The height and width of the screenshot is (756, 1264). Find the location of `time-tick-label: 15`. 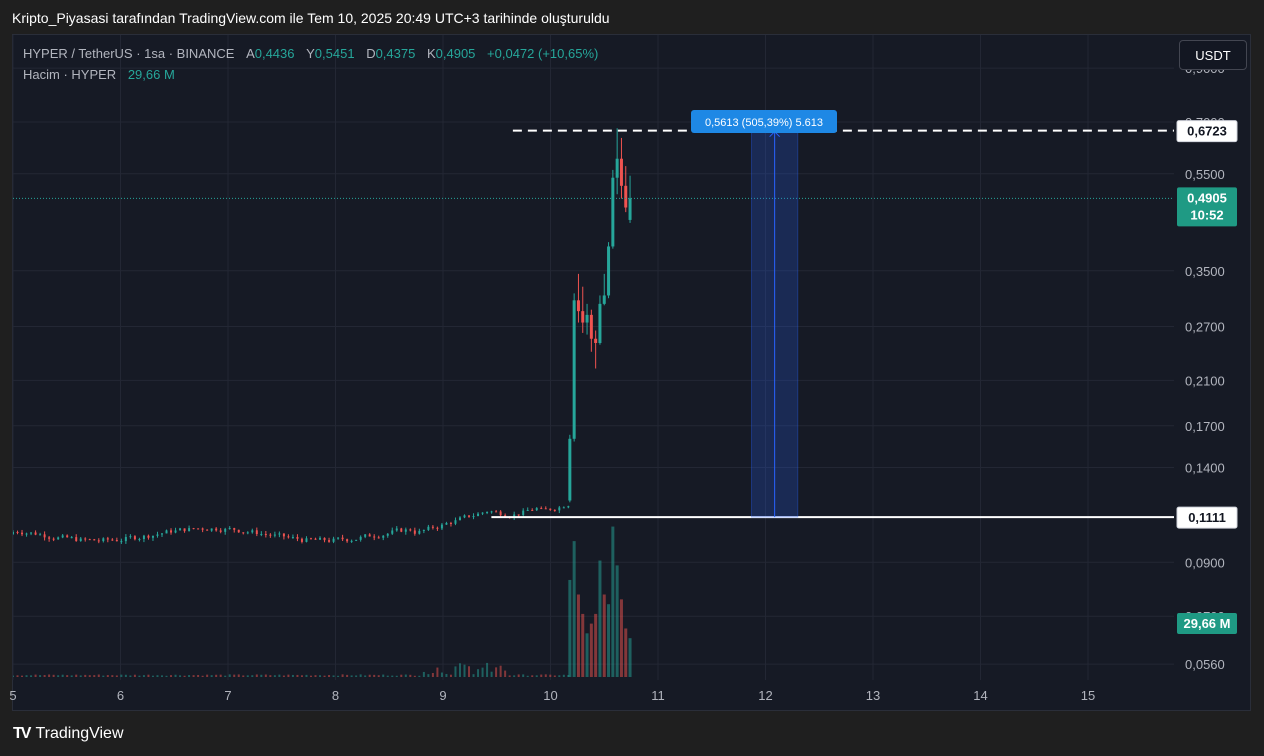

time-tick-label: 15 is located at coordinates (1088, 695).